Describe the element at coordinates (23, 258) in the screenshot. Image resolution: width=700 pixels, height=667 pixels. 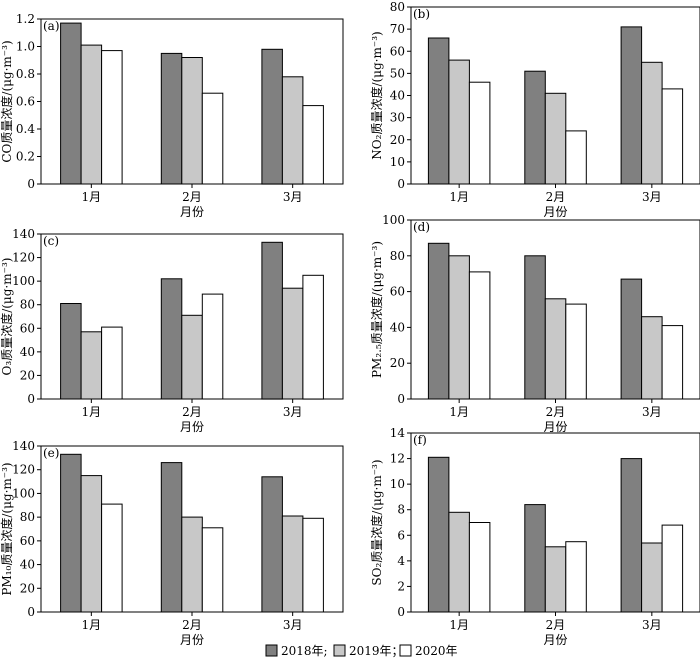
I see `y-tick-label: 120` at that location.